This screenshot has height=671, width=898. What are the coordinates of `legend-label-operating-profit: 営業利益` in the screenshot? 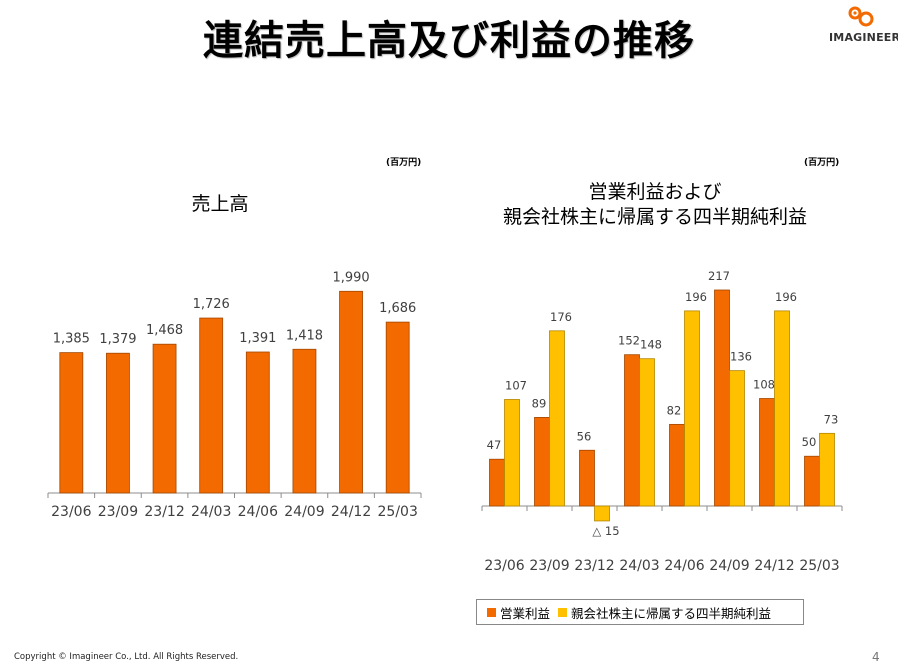 It's located at (525, 613).